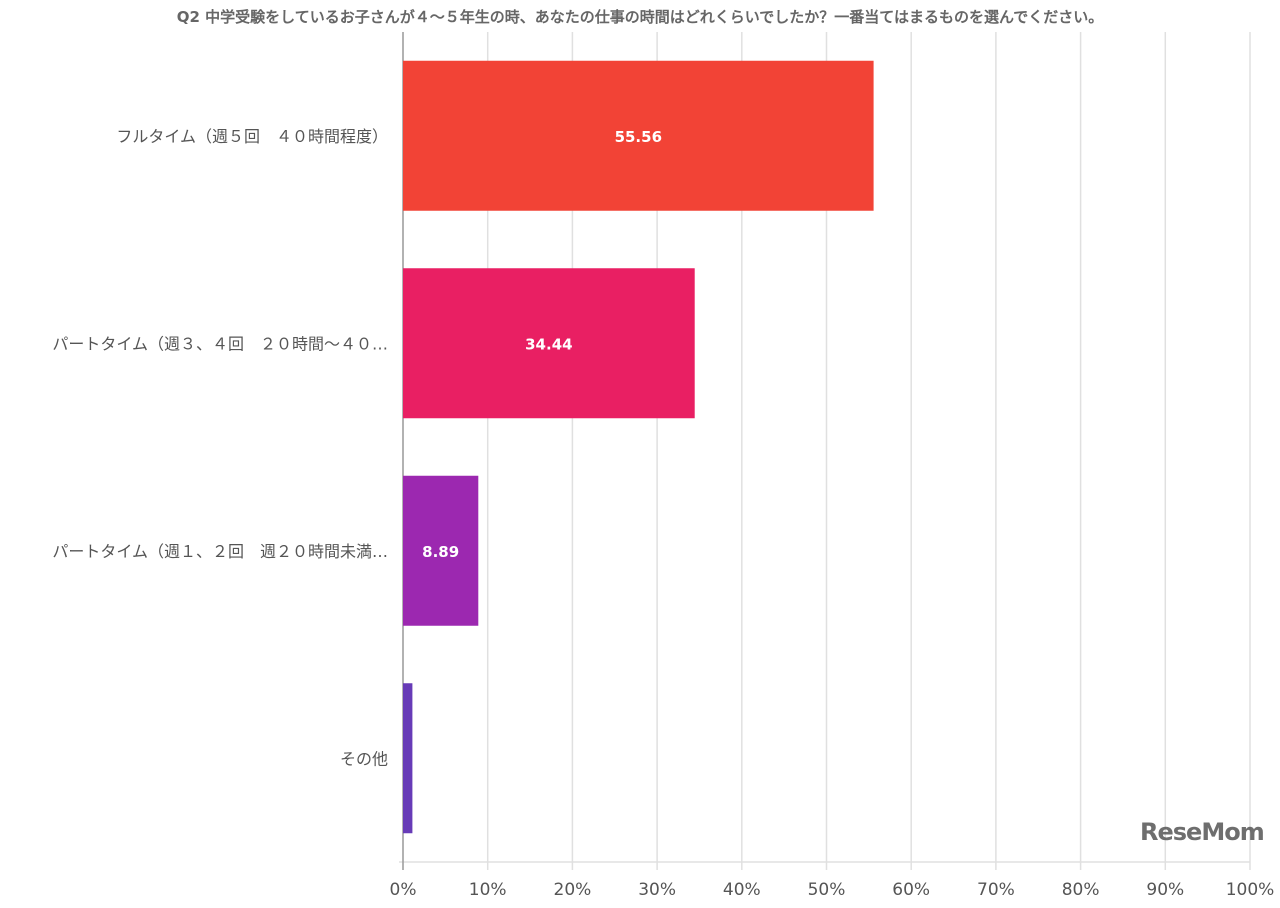 This screenshot has height=908, width=1280. I want to click on data-label: 34.44, so click(548, 344).